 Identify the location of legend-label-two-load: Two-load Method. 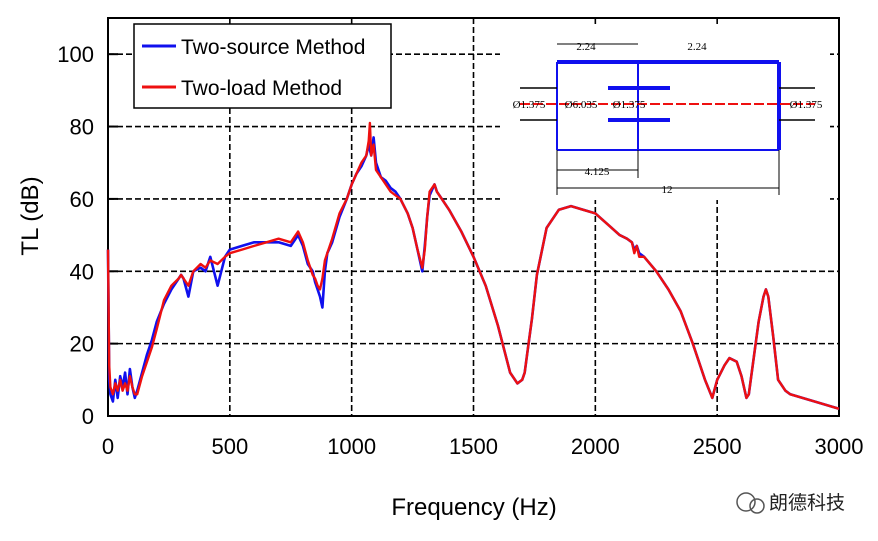
(261, 88).